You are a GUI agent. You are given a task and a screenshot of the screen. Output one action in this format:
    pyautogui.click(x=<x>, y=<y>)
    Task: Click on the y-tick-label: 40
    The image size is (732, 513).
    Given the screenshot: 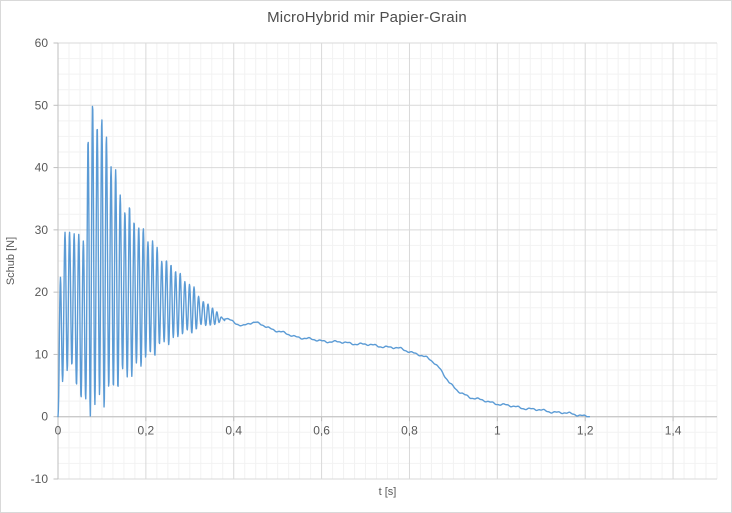 What is the action you would take?
    pyautogui.click(x=42, y=168)
    